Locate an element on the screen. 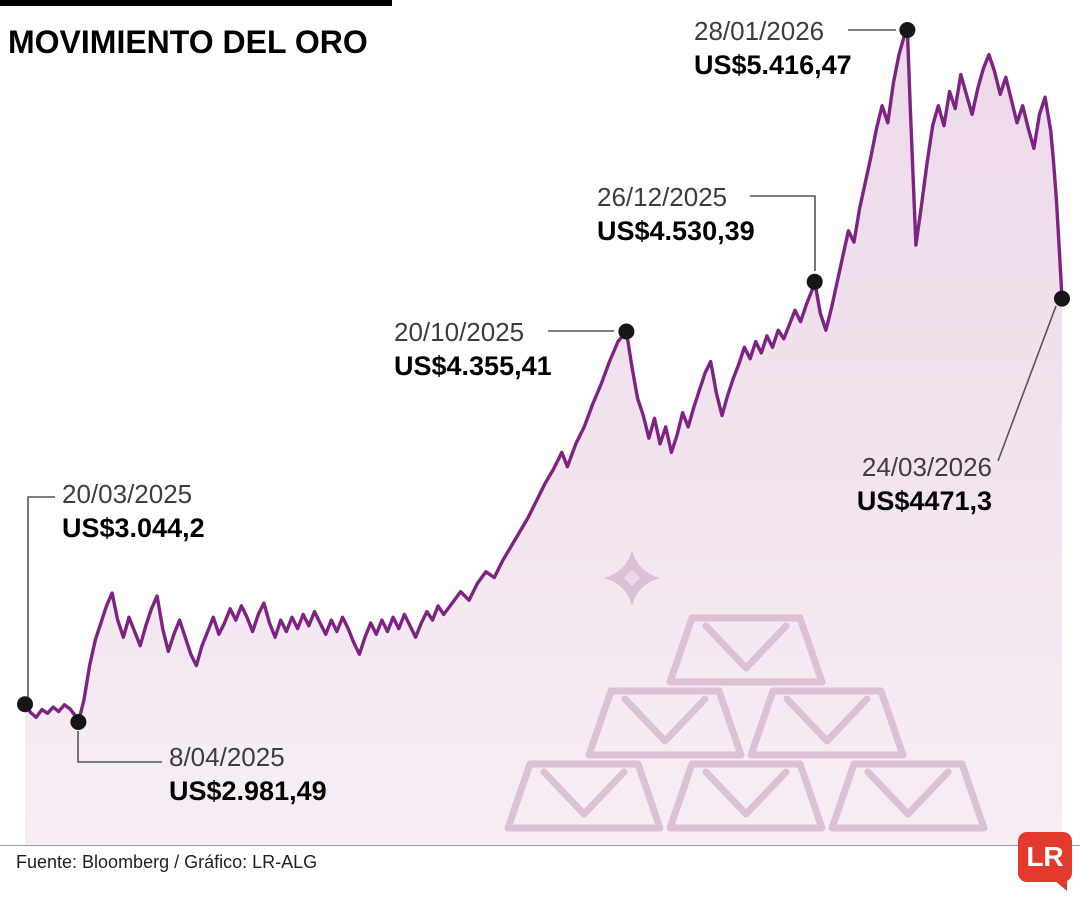 The height and width of the screenshot is (900, 1080). annotation-value: US$3.044,2 is located at coordinates (133, 528).